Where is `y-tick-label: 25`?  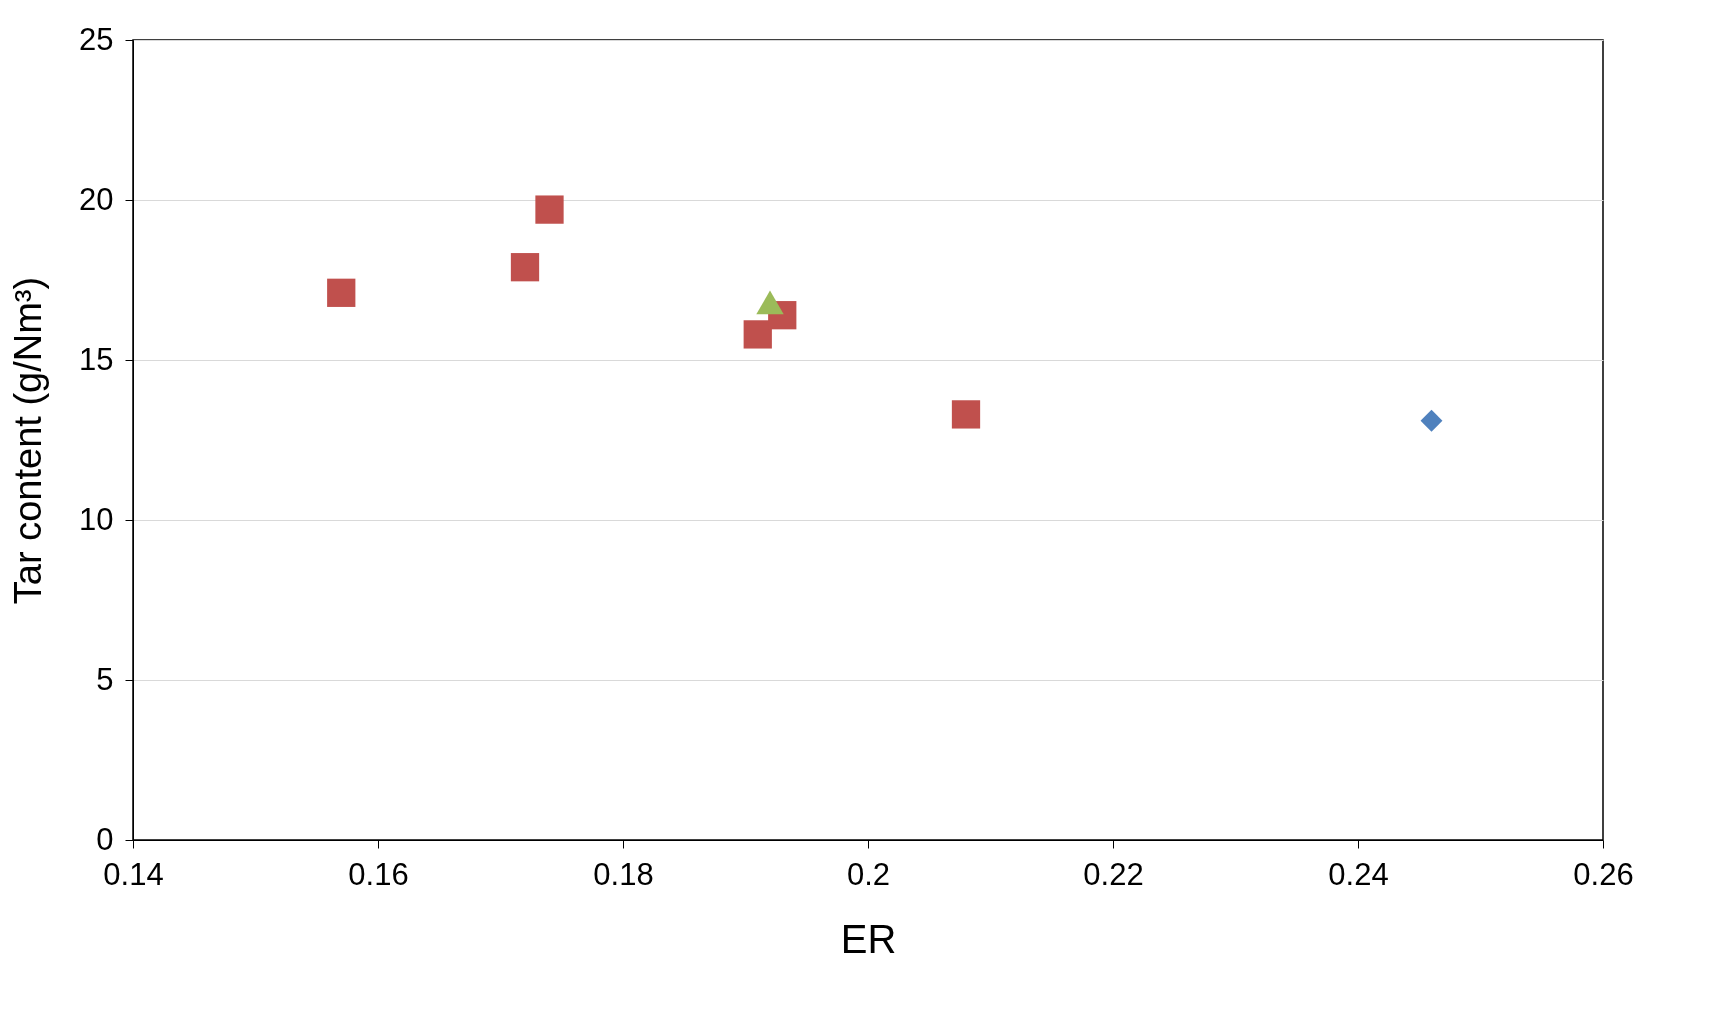 y-tick-label: 25 is located at coordinates (96, 39).